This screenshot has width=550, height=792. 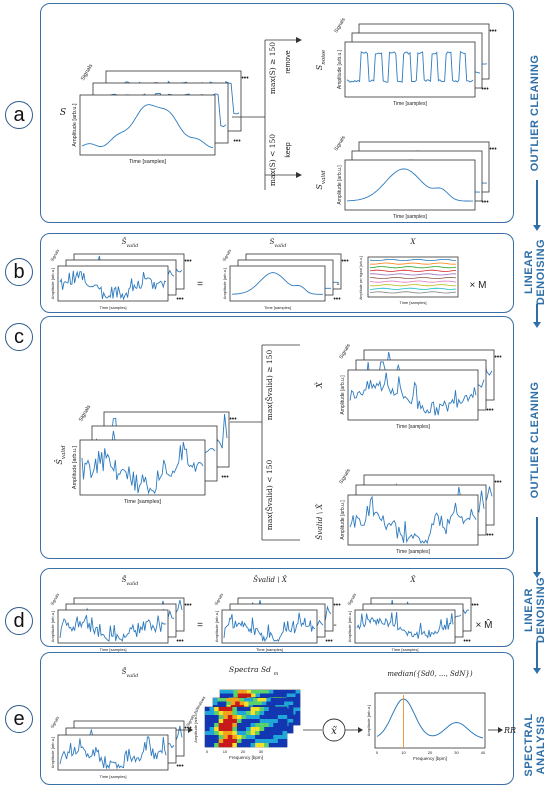 I want to click on spectra-label: Spectra Sd, so click(x=250, y=669).